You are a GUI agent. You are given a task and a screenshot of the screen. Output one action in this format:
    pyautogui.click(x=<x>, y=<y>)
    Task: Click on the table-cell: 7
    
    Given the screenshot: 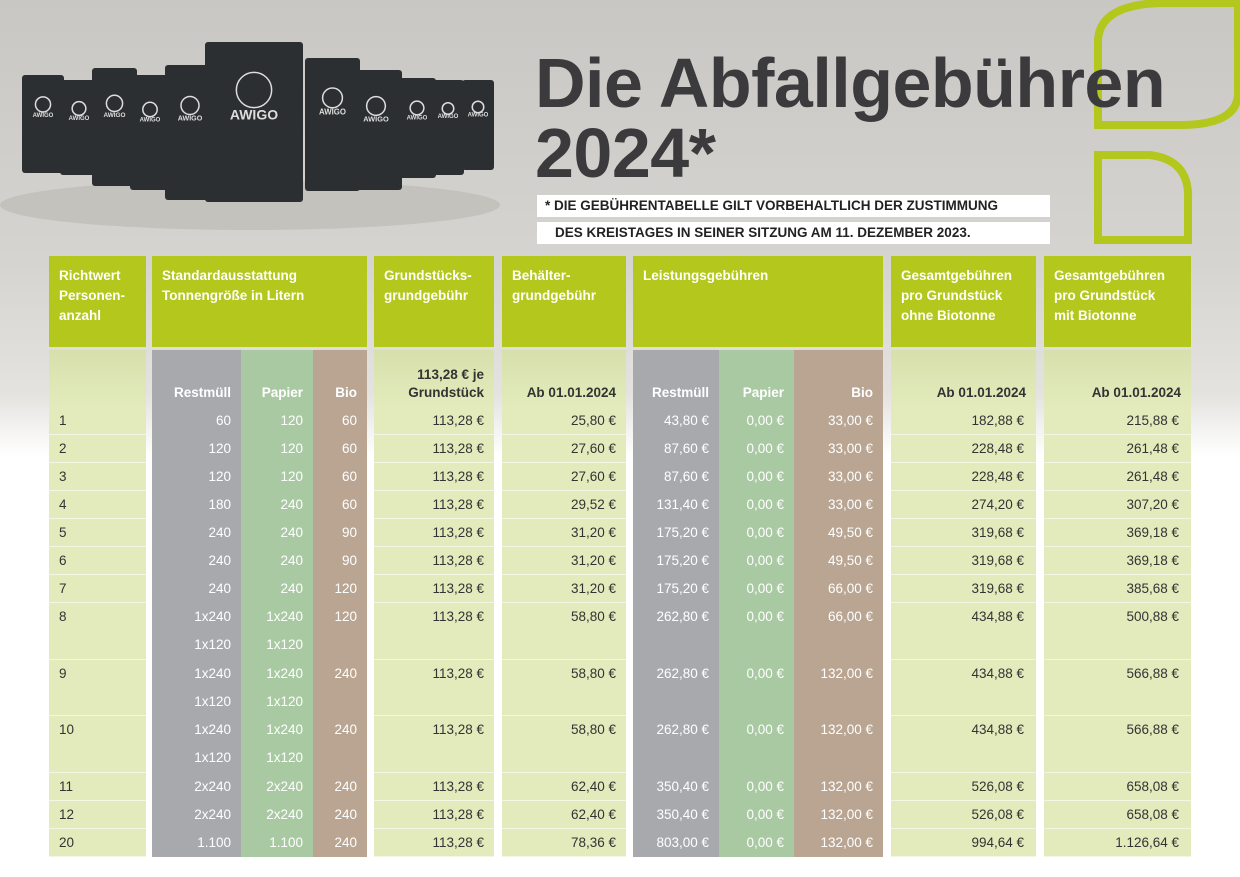 What is the action you would take?
    pyautogui.click(x=97, y=589)
    